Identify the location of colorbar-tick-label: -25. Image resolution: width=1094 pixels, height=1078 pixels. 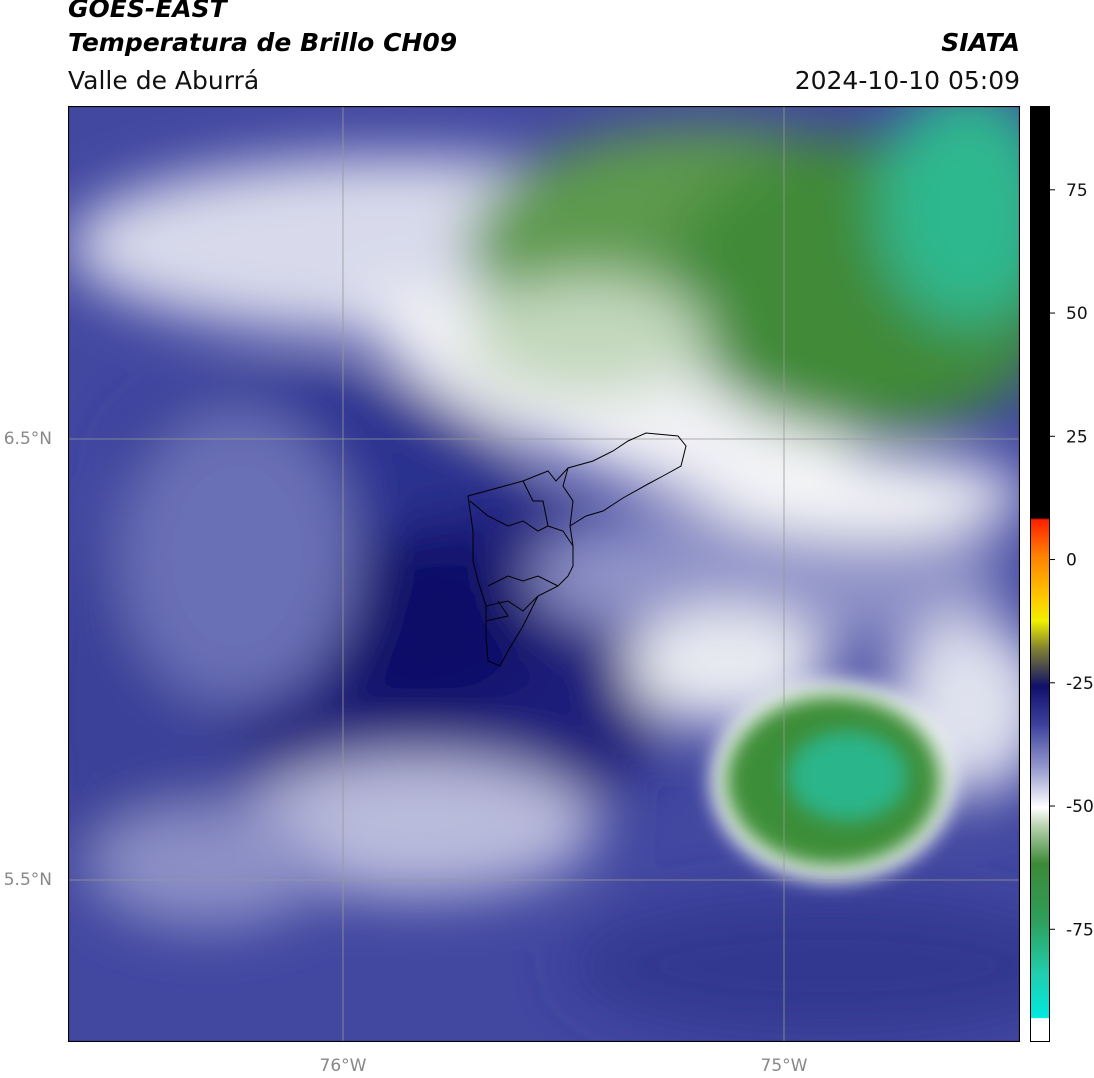
(1080, 684).